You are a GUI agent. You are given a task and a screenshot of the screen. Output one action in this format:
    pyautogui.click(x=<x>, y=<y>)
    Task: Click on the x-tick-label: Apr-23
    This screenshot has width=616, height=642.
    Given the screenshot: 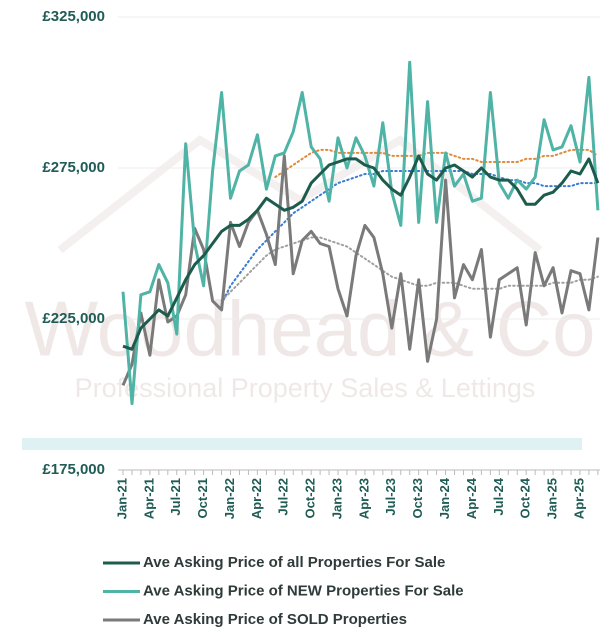 What is the action you would take?
    pyautogui.click(x=363, y=498)
    